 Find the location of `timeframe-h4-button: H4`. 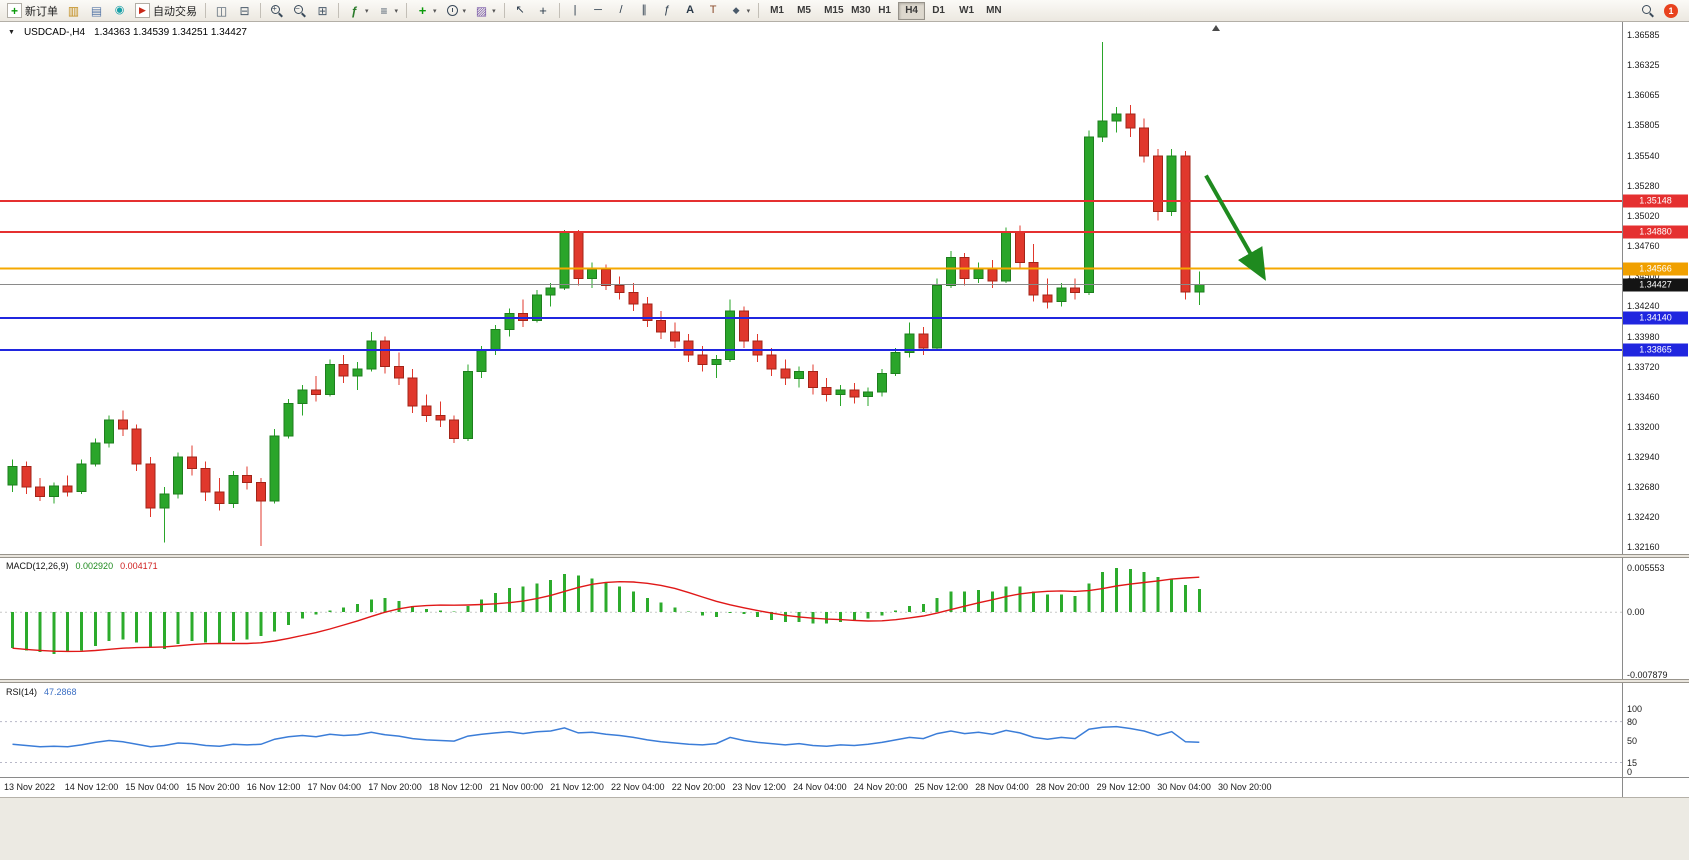

timeframe-h4-button: H4 is located at coordinates (912, 10).